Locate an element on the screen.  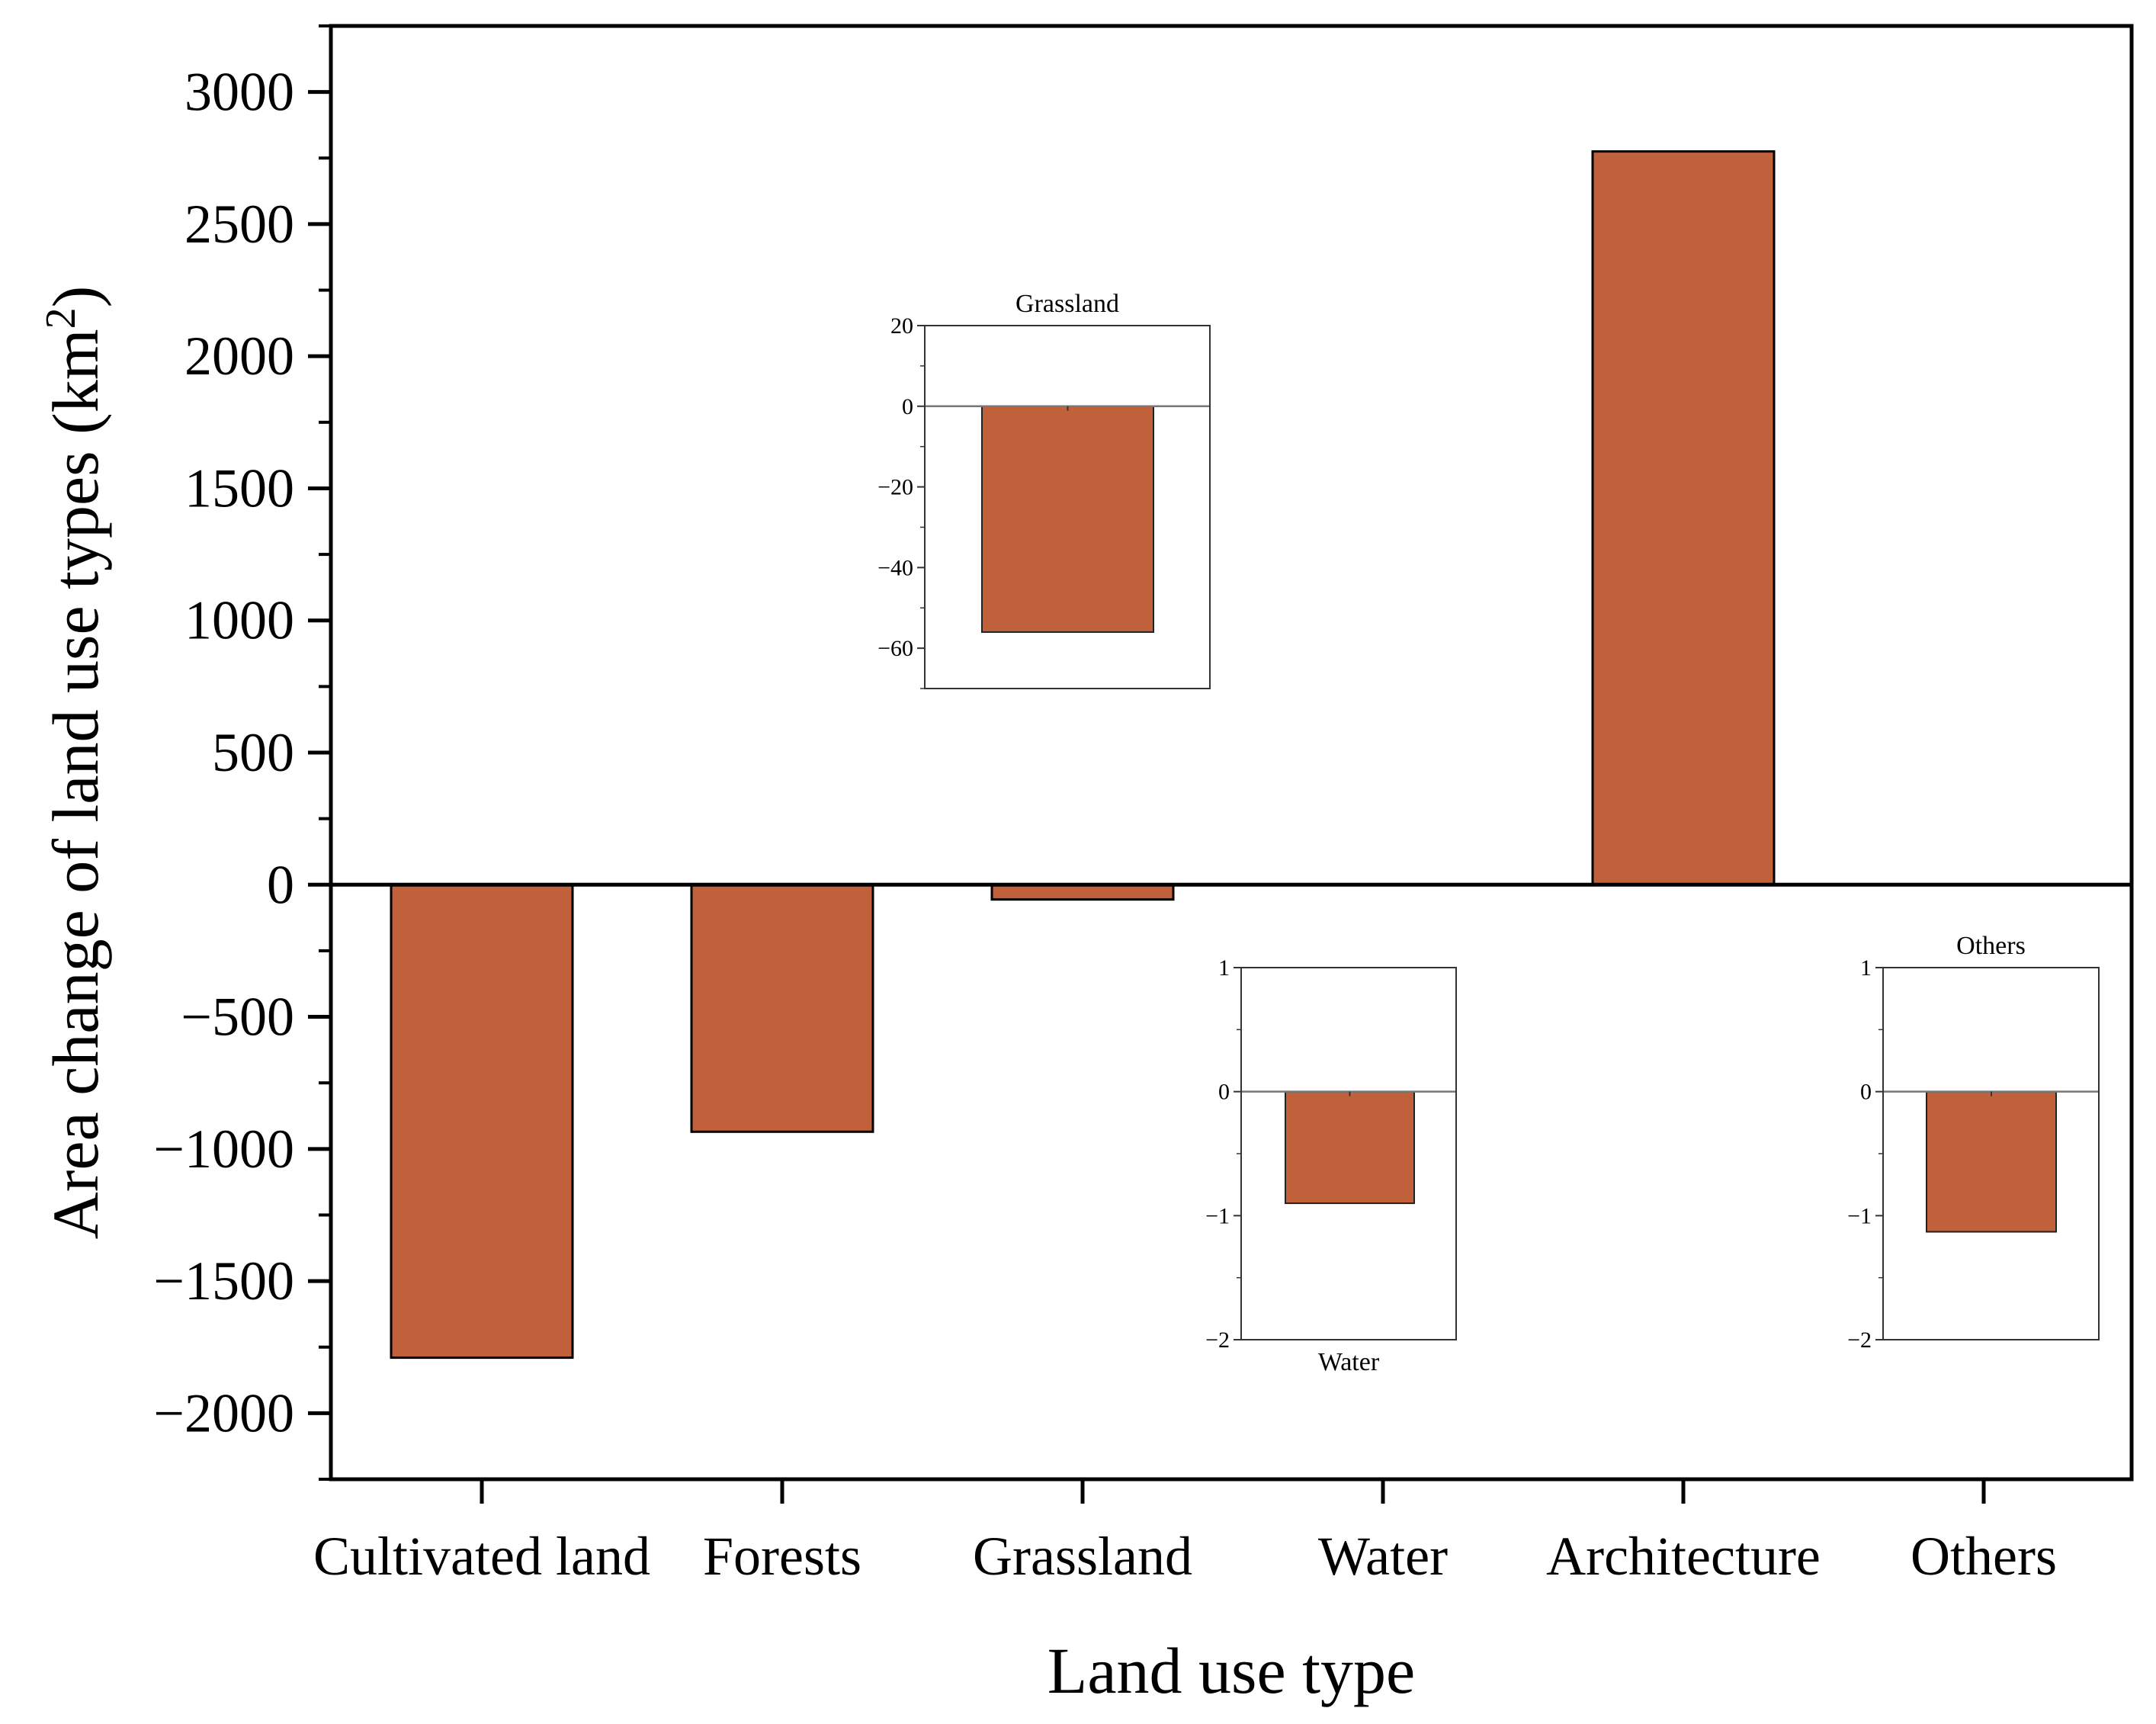
bar-cultivated-land is located at coordinates (482, 1121).